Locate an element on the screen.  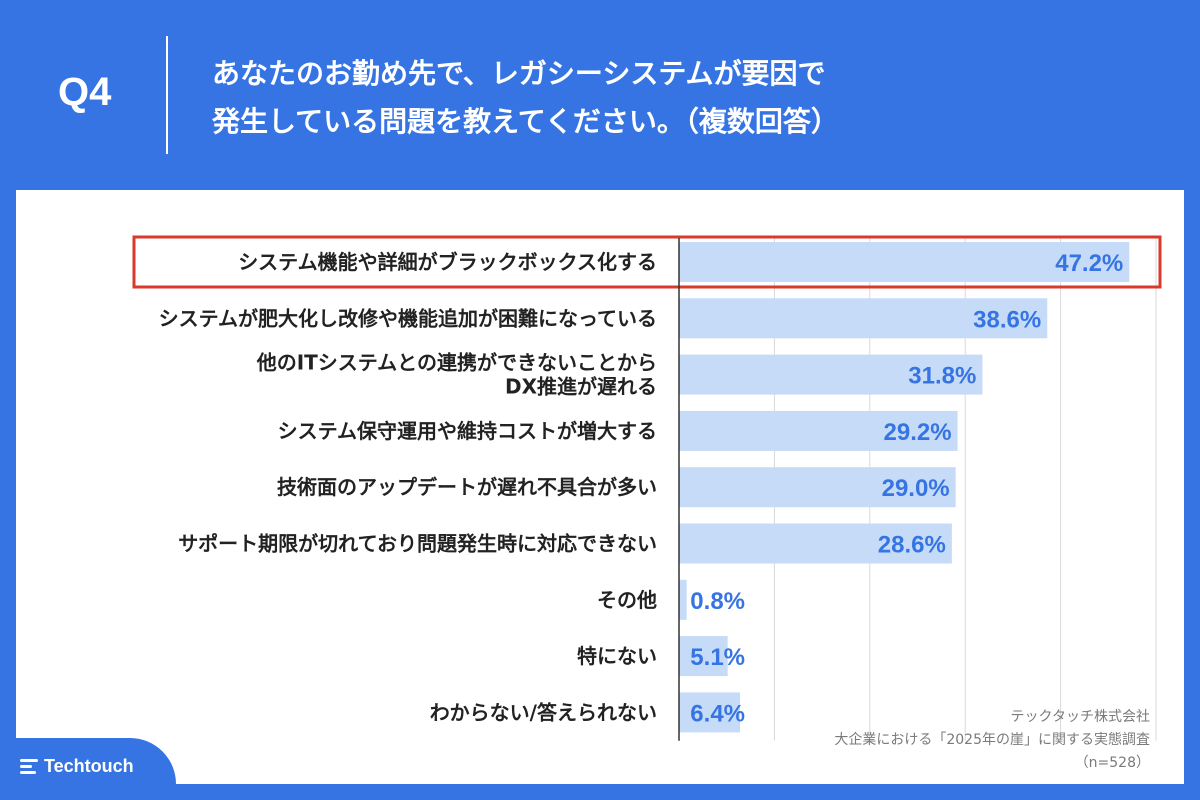
value-label: 29.0% is located at coordinates (916, 488).